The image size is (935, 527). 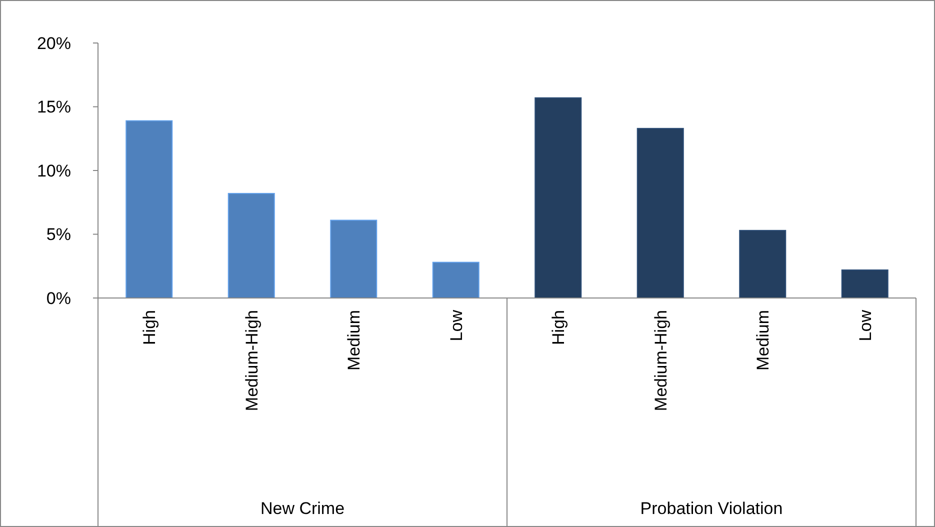 I want to click on y-tick-label: 5%, so click(x=58, y=234).